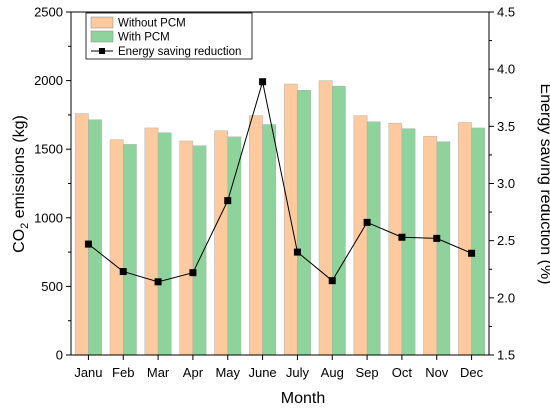 The image size is (550, 409). Describe the element at coordinates (430, 245) in the screenshot. I see `bar-without-pcm-nov` at that location.